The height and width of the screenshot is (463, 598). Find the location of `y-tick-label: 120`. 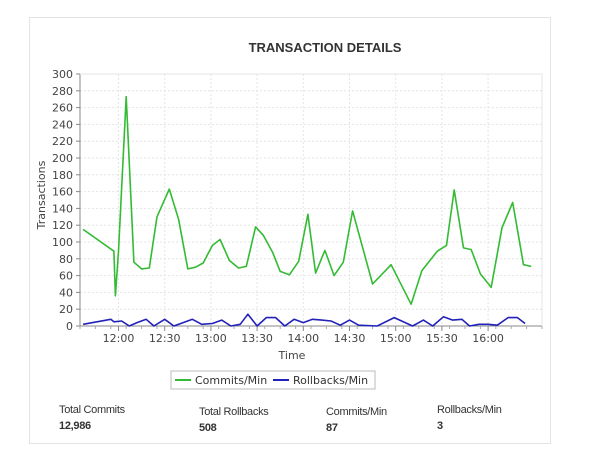

y-tick-label: 120 is located at coordinates (62, 225).